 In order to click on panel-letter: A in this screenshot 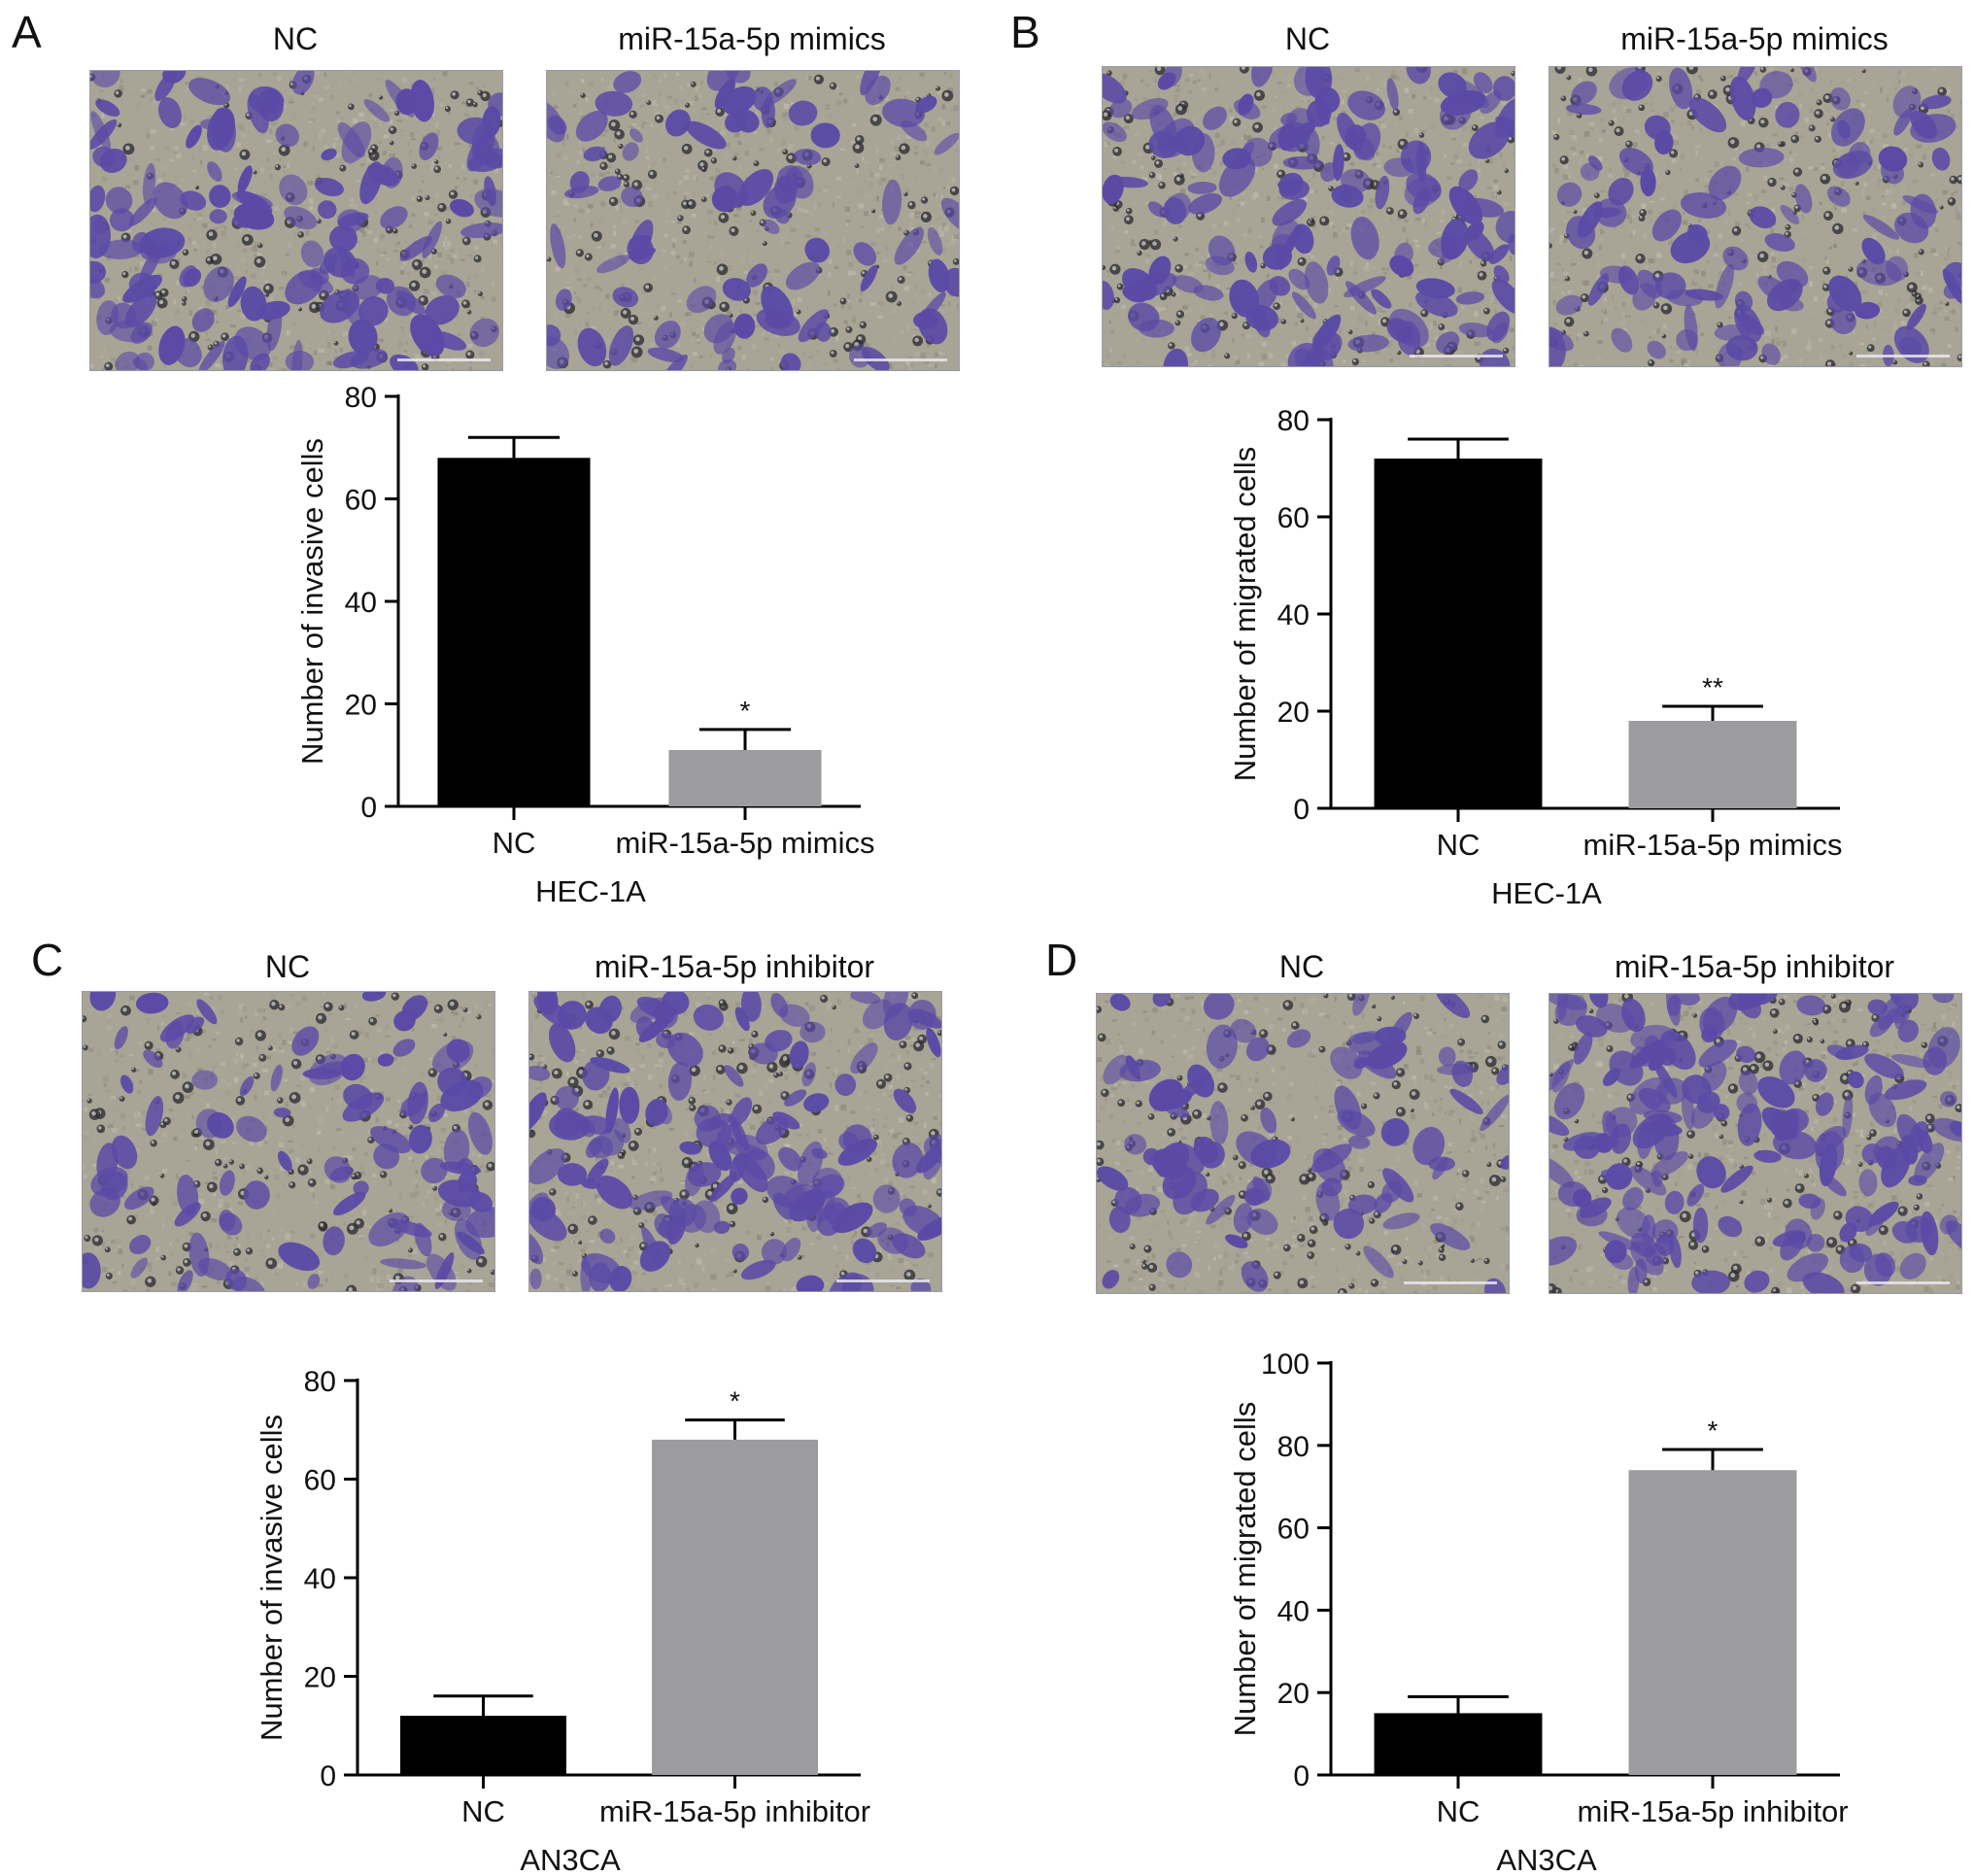, I will do `click(27, 32)`.